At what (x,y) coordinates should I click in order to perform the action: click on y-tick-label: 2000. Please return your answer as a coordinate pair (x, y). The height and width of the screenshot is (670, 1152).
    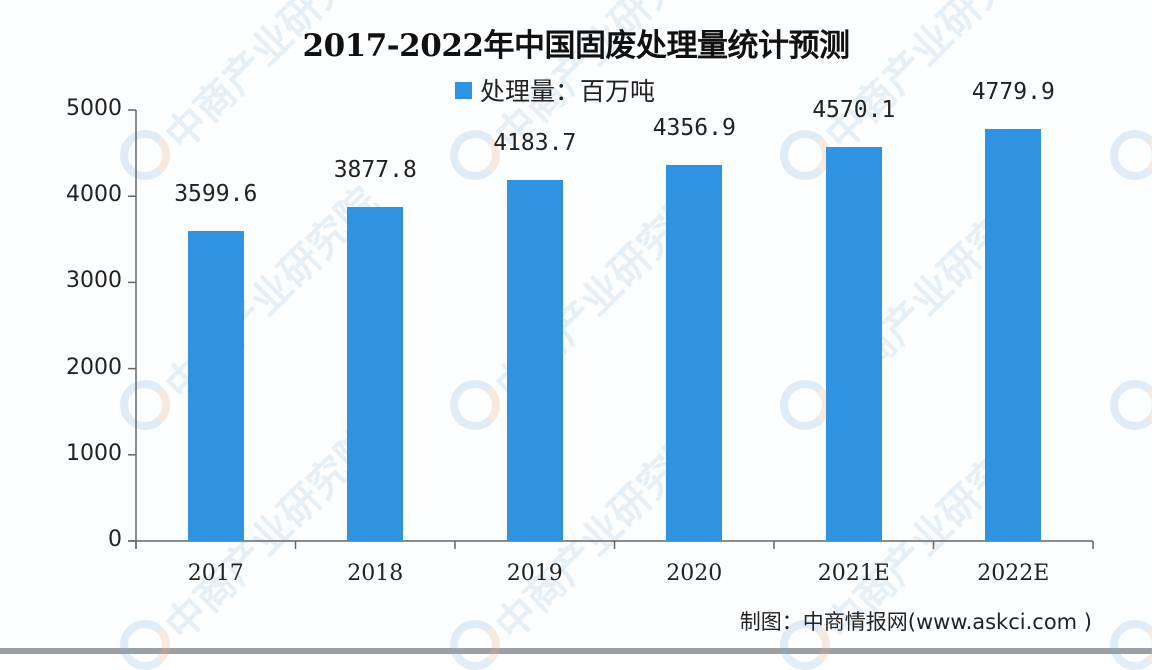
    Looking at the image, I should click on (94, 367).